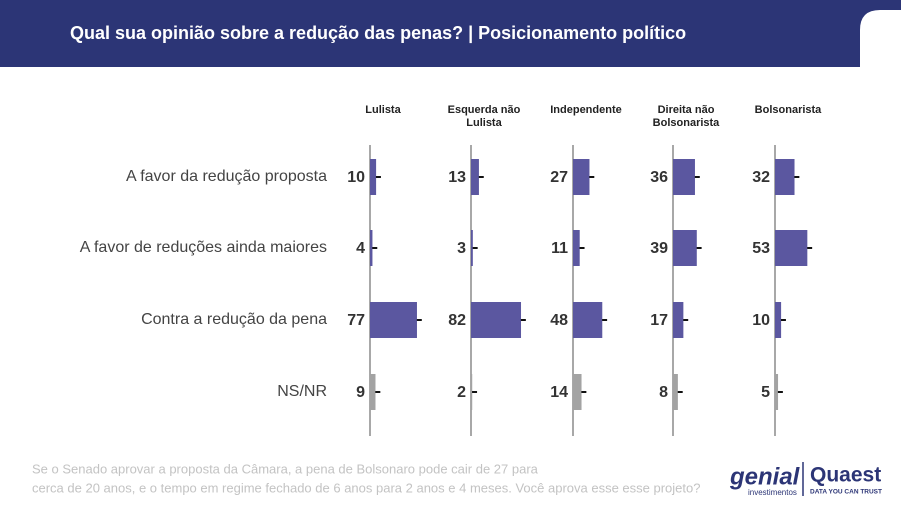  What do you see at coordinates (765, 392) in the screenshot?
I see `value-label: 5` at bounding box center [765, 392].